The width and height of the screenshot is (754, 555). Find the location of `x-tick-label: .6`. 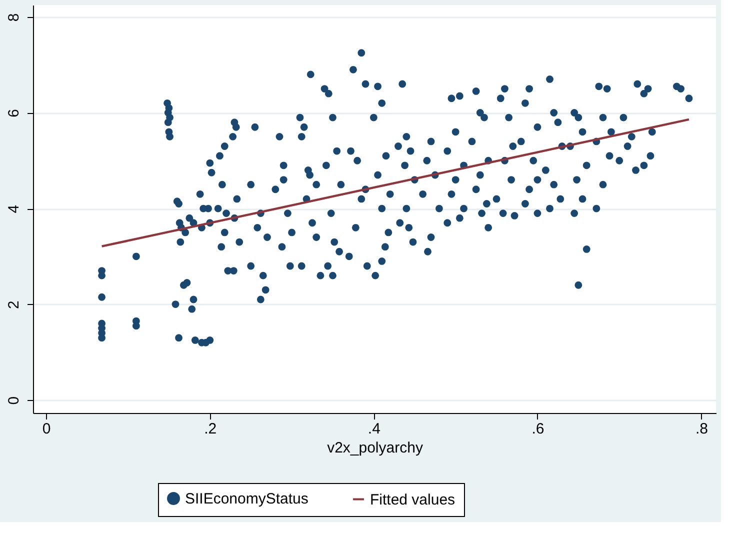

x-tick-label: .6 is located at coordinates (538, 429).